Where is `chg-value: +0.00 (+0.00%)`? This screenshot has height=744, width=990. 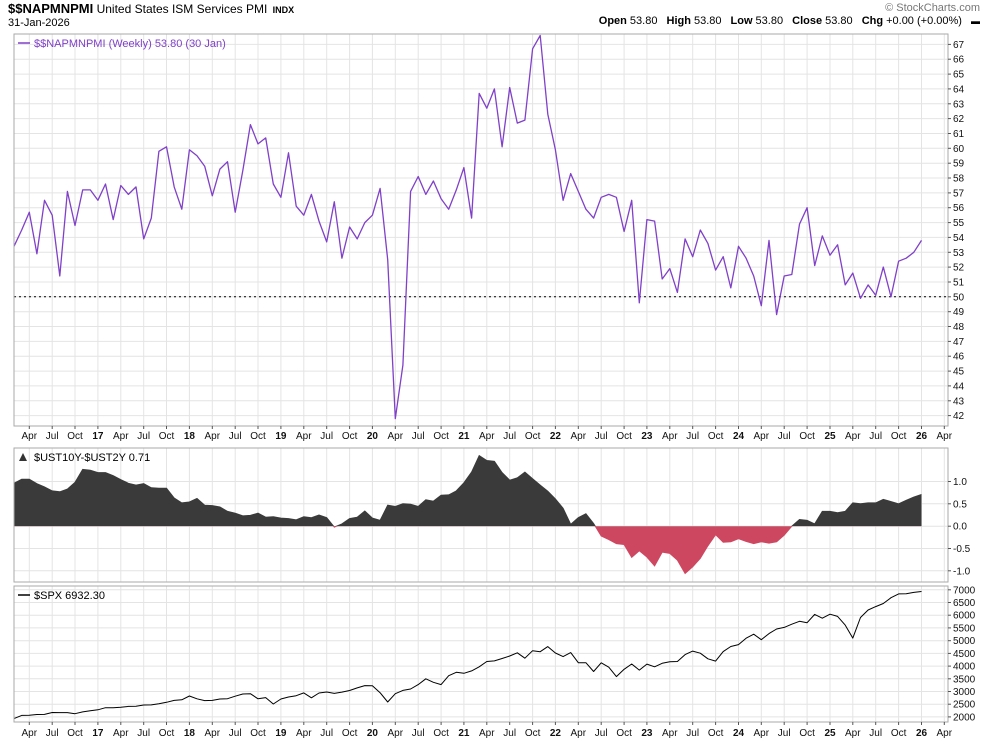 chg-value: +0.00 (+0.00%) is located at coordinates (924, 21).